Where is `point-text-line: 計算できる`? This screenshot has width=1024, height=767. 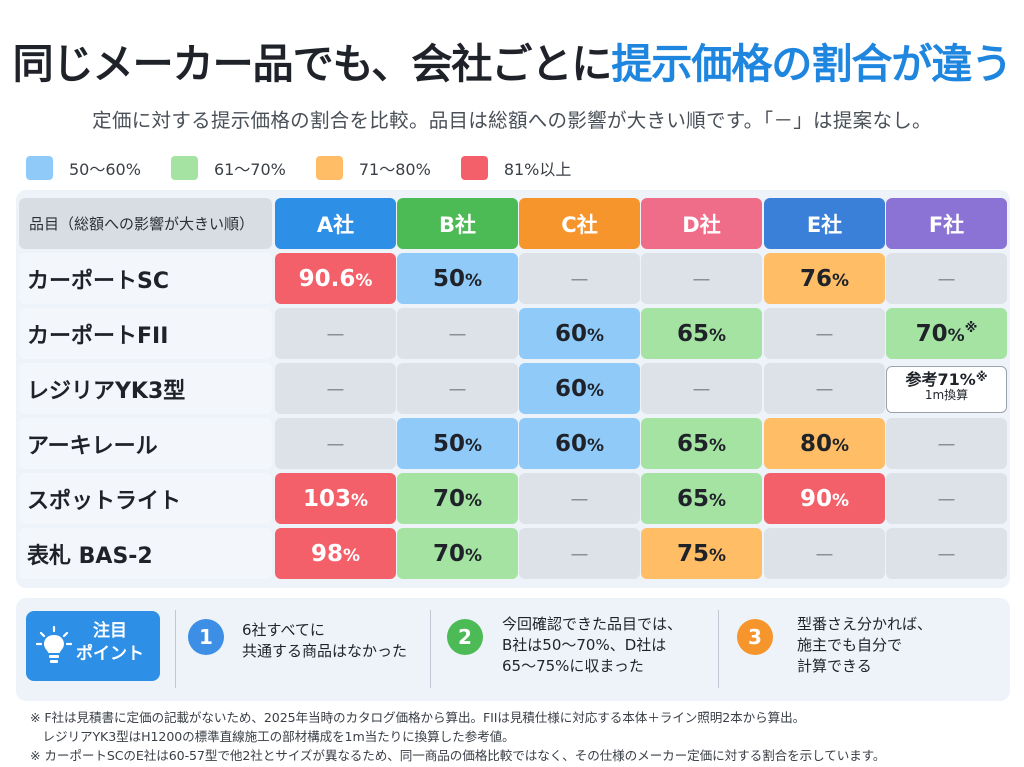 point-text-line: 計算できる is located at coordinates (834, 666).